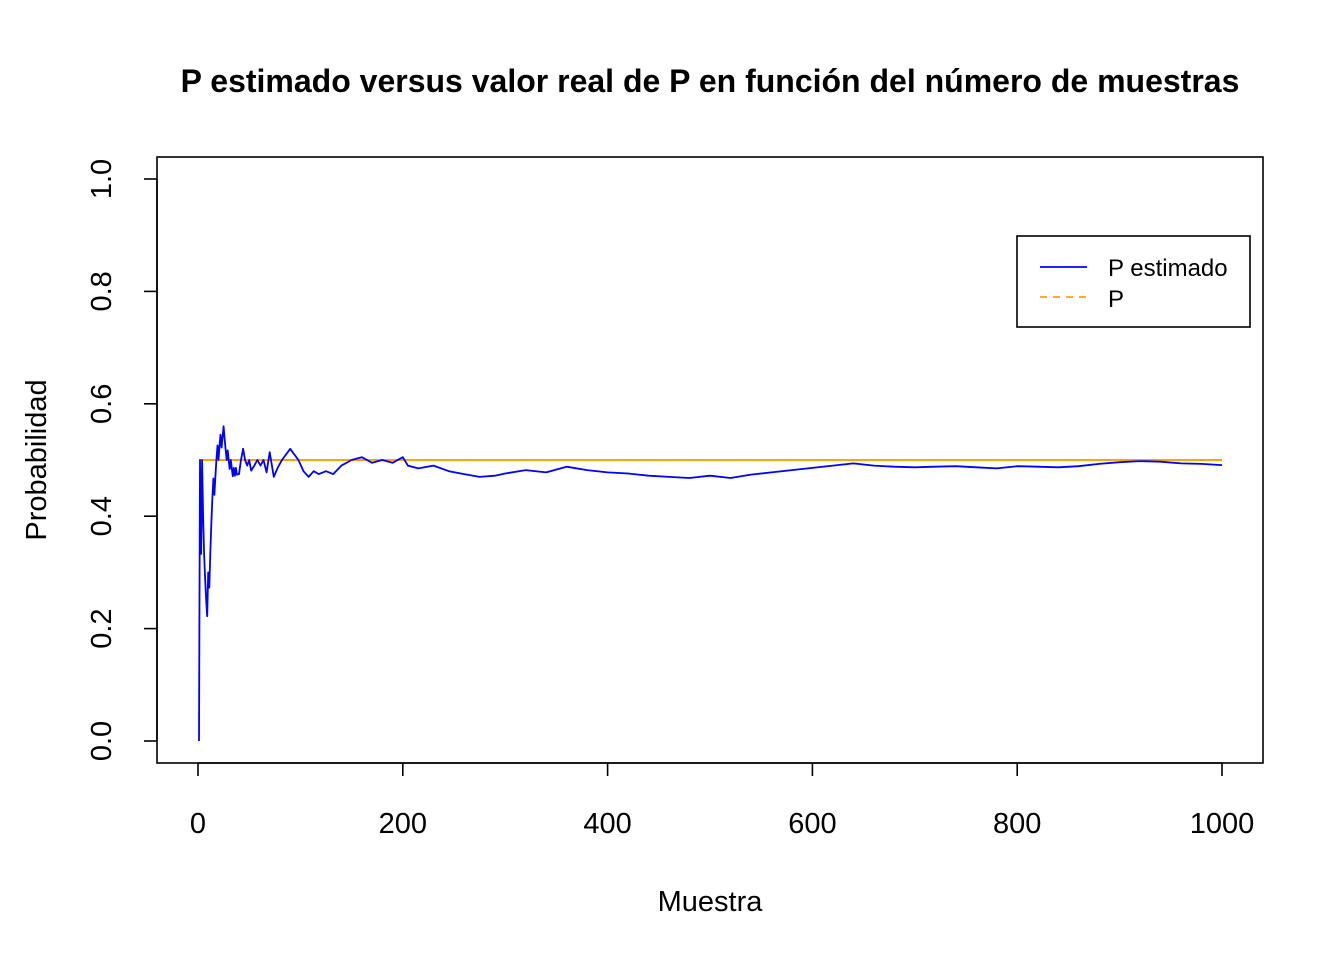 The image size is (1344, 960). Describe the element at coordinates (102, 404) in the screenshot. I see `y-tick-label: 0.6` at that location.